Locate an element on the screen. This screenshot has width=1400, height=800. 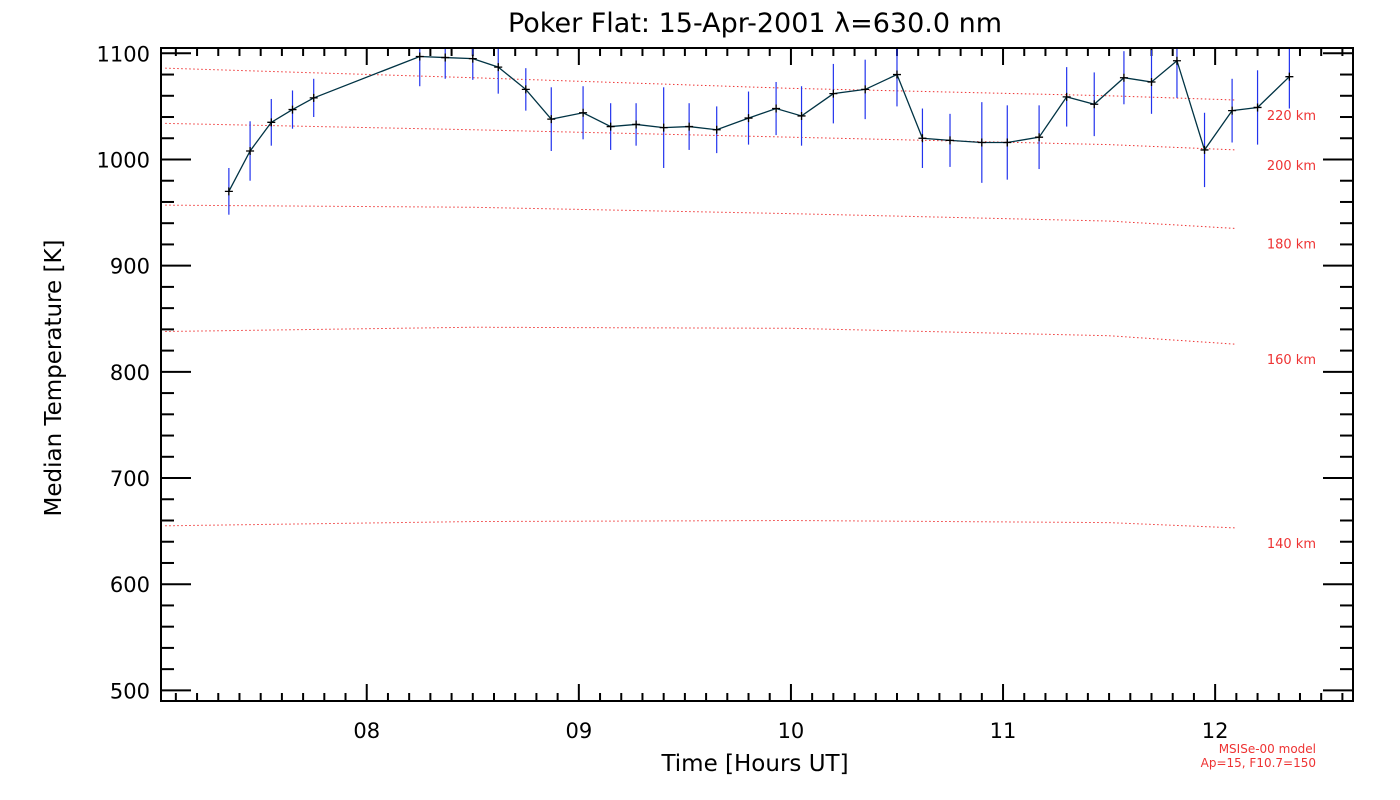
model-line-220km is located at coordinates (701, 84).